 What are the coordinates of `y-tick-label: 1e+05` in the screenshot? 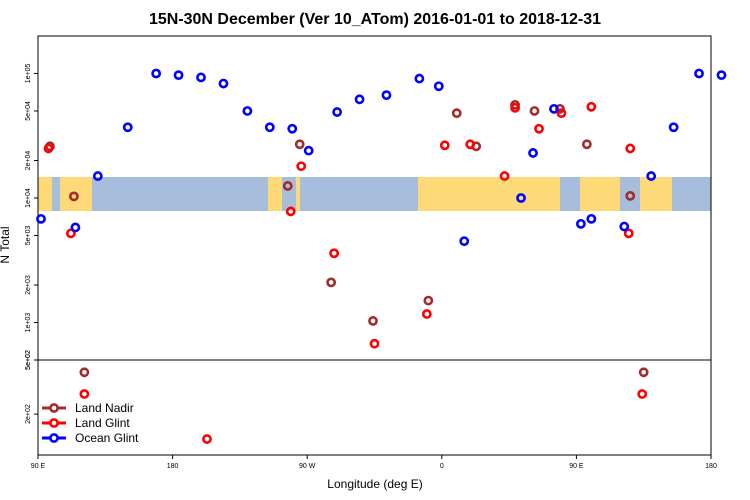 It's located at (28, 74).